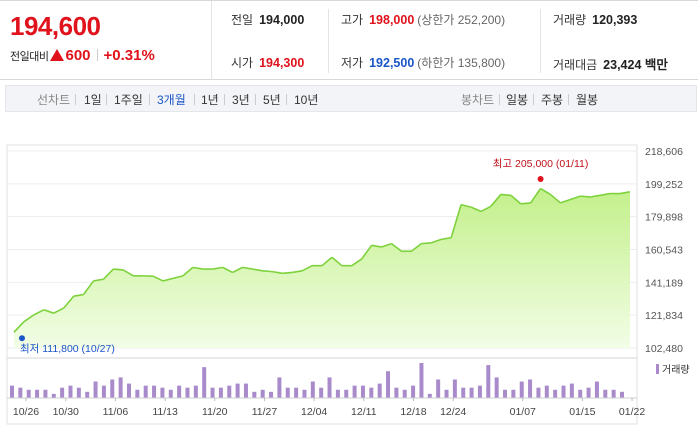  I want to click on x-tick-label: 10/30, so click(66, 412).